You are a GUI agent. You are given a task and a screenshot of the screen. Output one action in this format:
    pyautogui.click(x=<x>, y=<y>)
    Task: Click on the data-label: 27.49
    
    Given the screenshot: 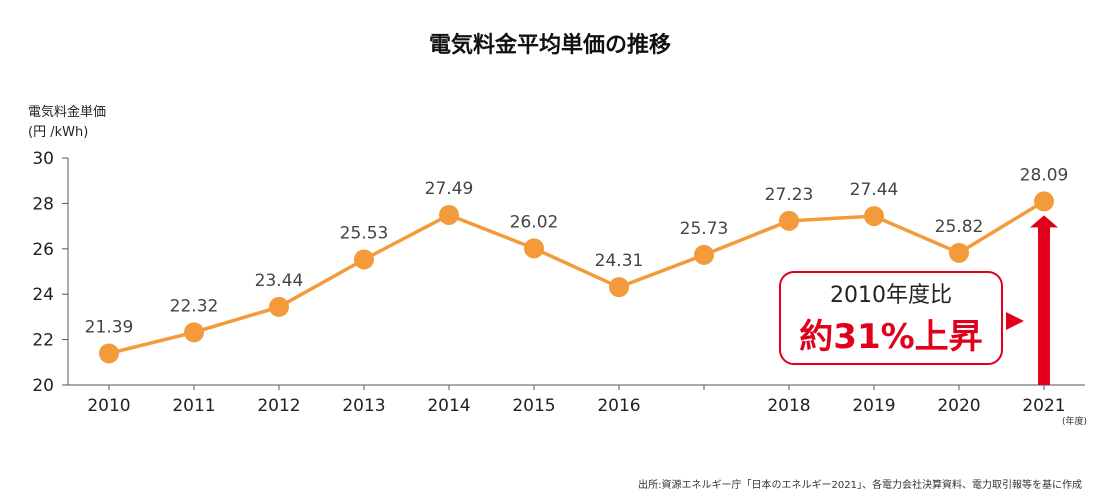 What is the action you would take?
    pyautogui.click(x=449, y=189)
    